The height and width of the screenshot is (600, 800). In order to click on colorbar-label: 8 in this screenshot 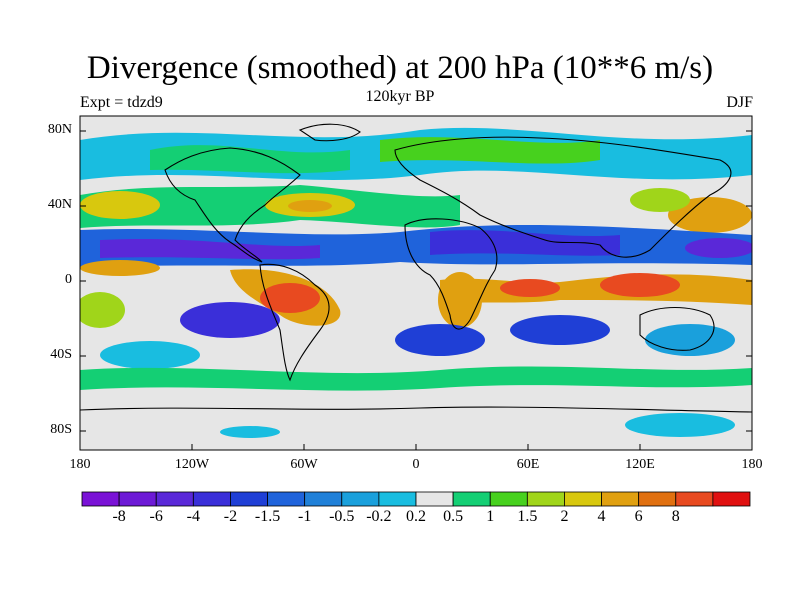, I will do `click(675, 516)`.